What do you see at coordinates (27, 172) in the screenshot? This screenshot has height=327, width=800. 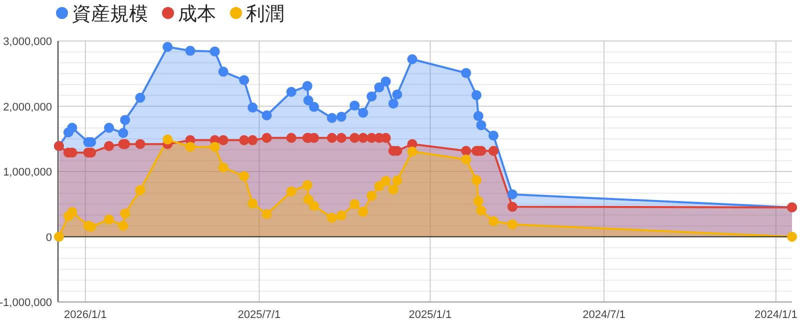 I see `y-tick-label: 1,000,000` at bounding box center [27, 172].